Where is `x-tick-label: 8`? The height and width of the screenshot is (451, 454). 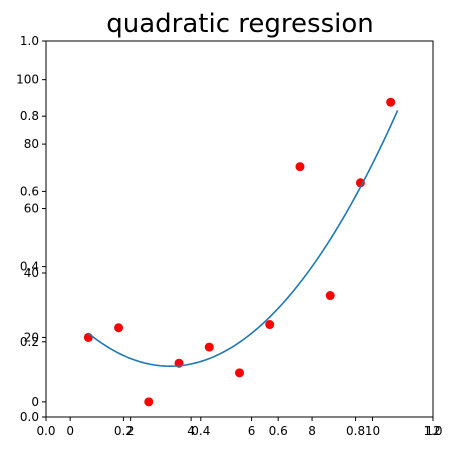 x-tick-label: 8 is located at coordinates (312, 431).